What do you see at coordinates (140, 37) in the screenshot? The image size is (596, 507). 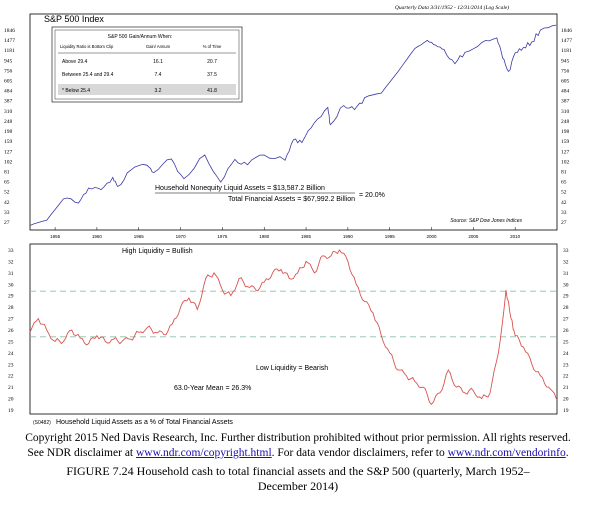 I see `gain-table-title: S&P 500 Gain/Annum When:` at bounding box center [140, 37].